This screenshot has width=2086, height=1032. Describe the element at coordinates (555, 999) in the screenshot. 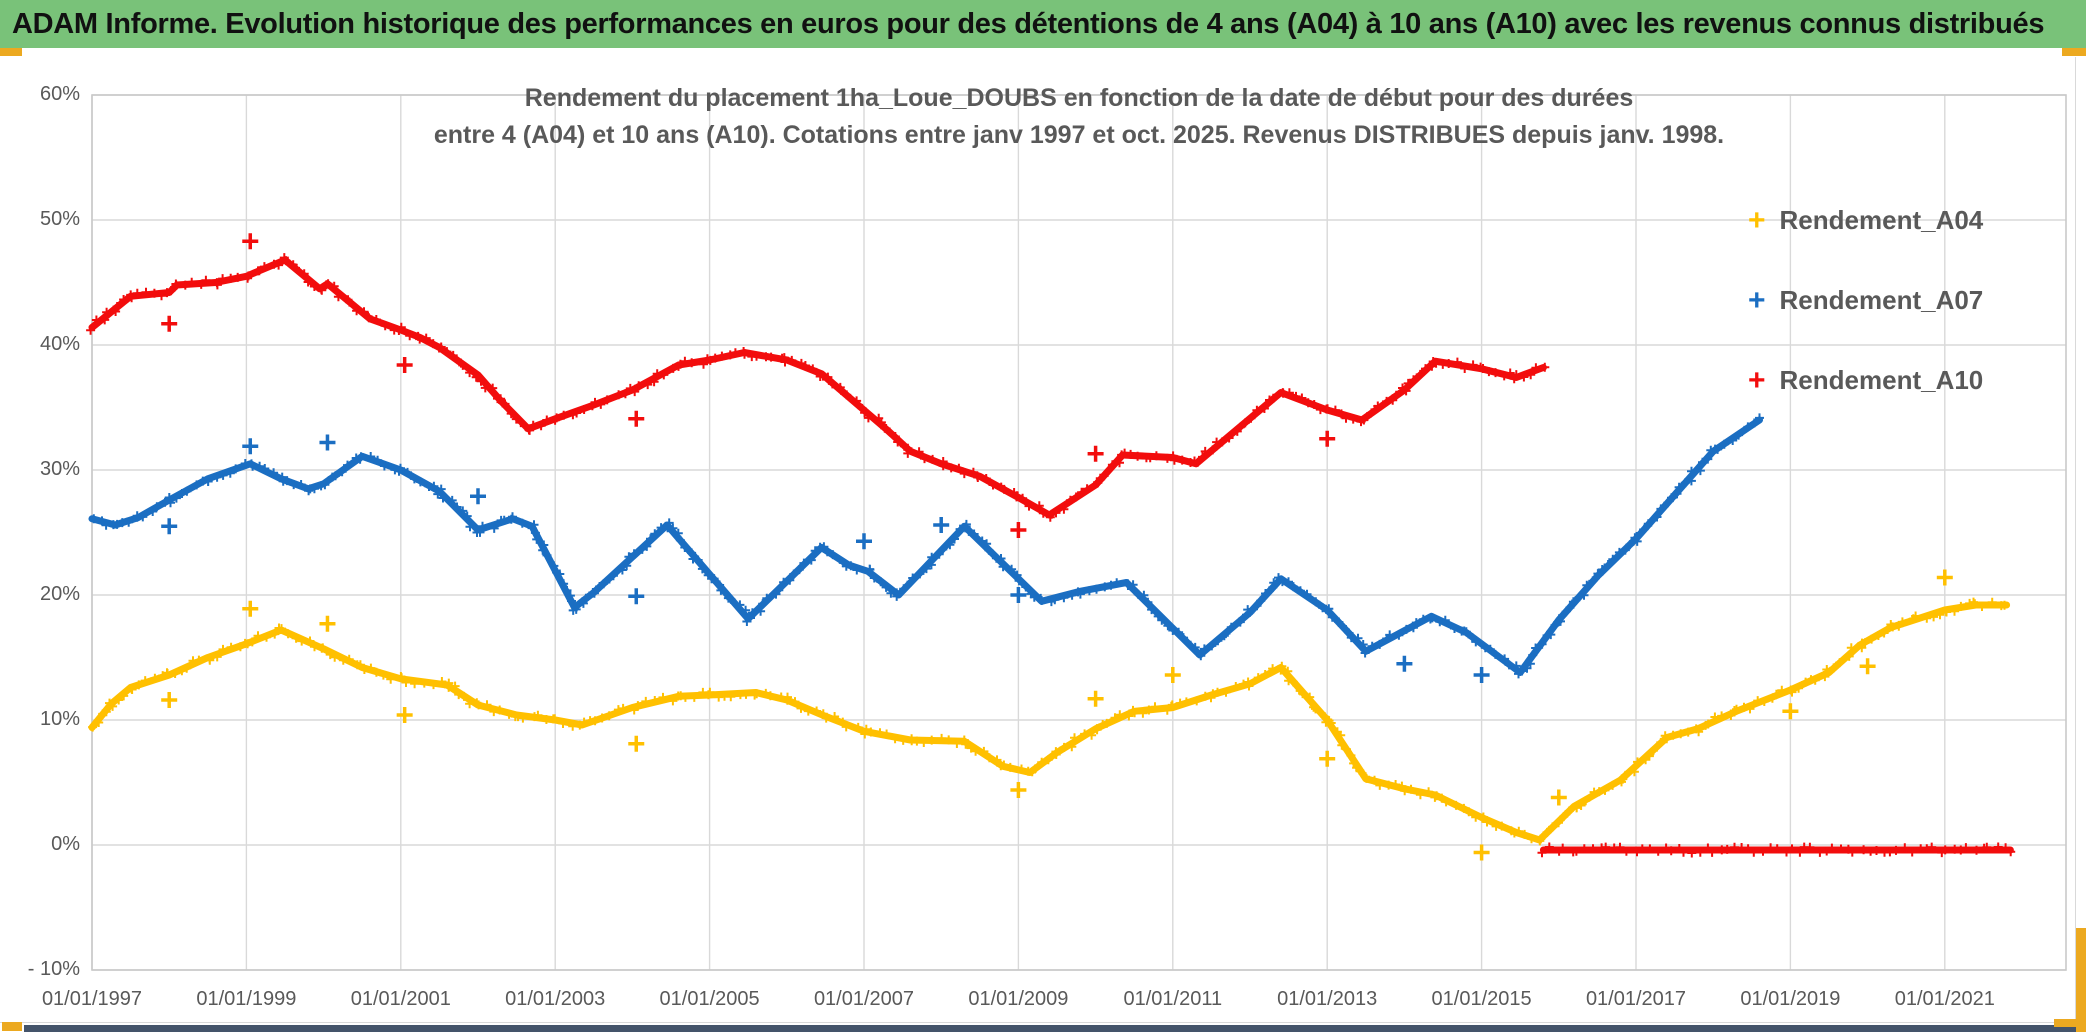

I see `x-axis-label: 01/01/2003` at that location.